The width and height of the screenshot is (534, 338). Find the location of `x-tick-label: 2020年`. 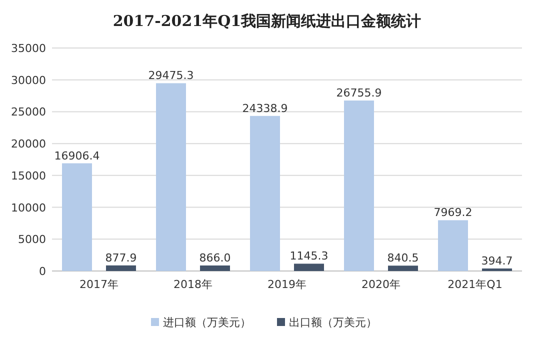

x-tick-label: 2020年 is located at coordinates (381, 284).